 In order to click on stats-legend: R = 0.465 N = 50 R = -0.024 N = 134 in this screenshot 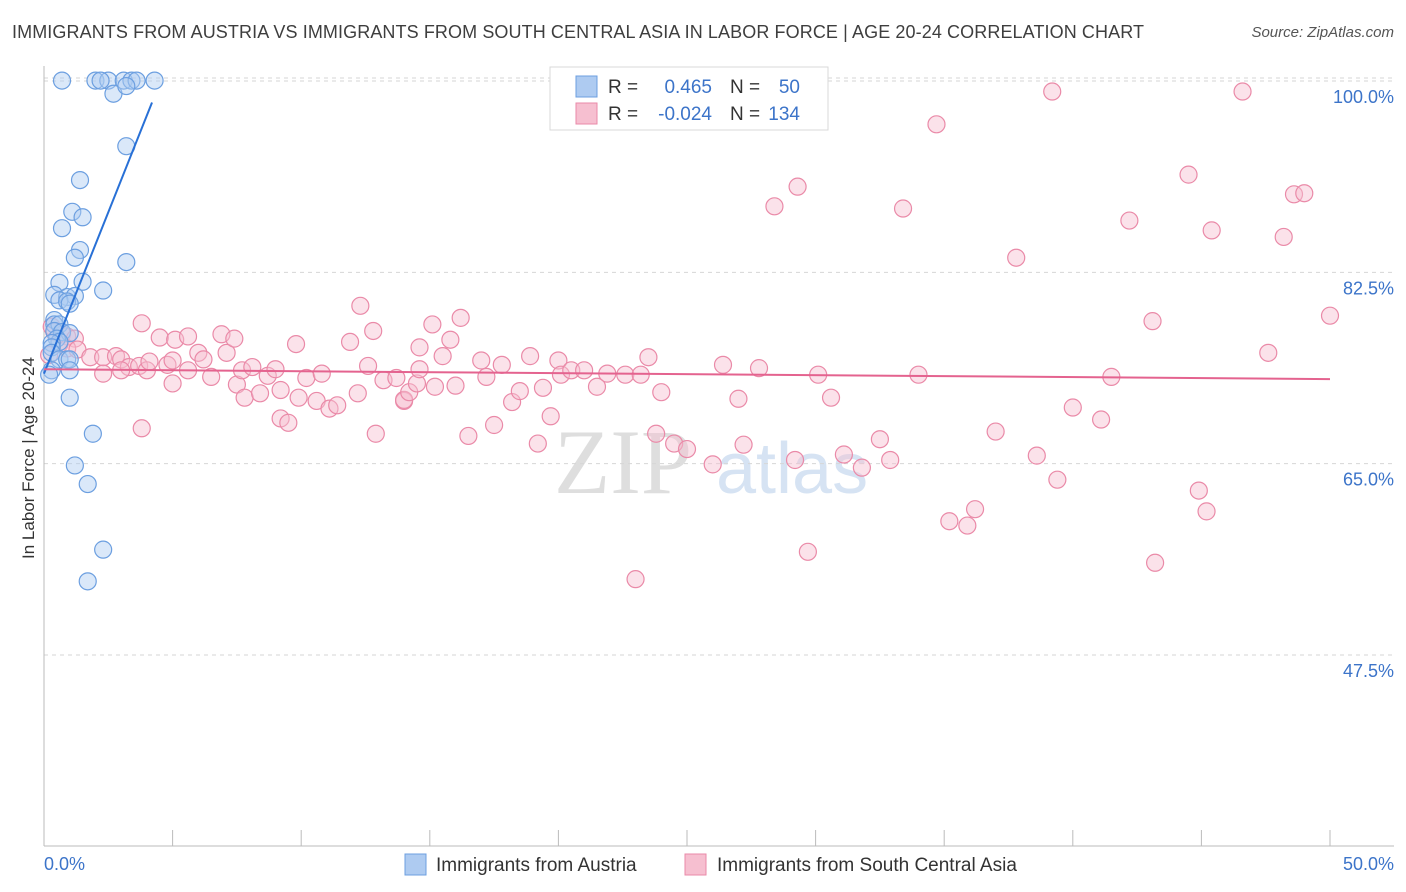, I will do `click(689, 98)`.